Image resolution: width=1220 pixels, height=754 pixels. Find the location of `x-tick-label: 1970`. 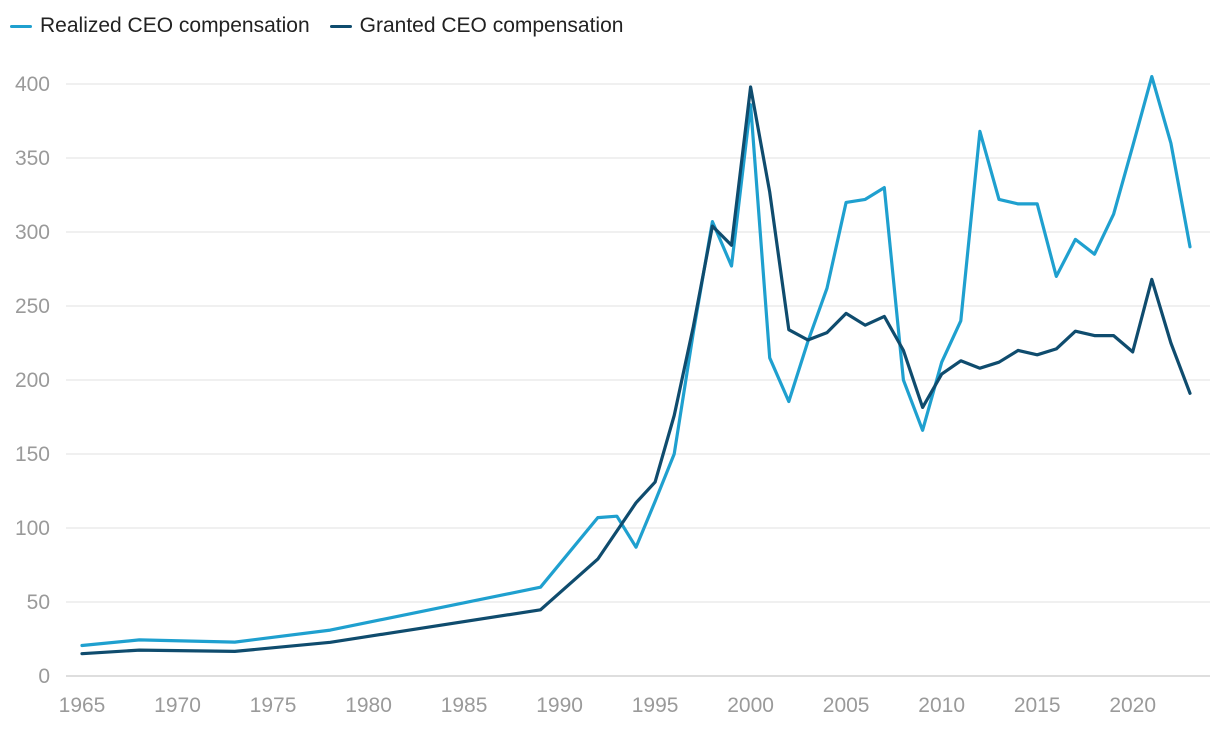

x-tick-label: 1970 is located at coordinates (177, 705).